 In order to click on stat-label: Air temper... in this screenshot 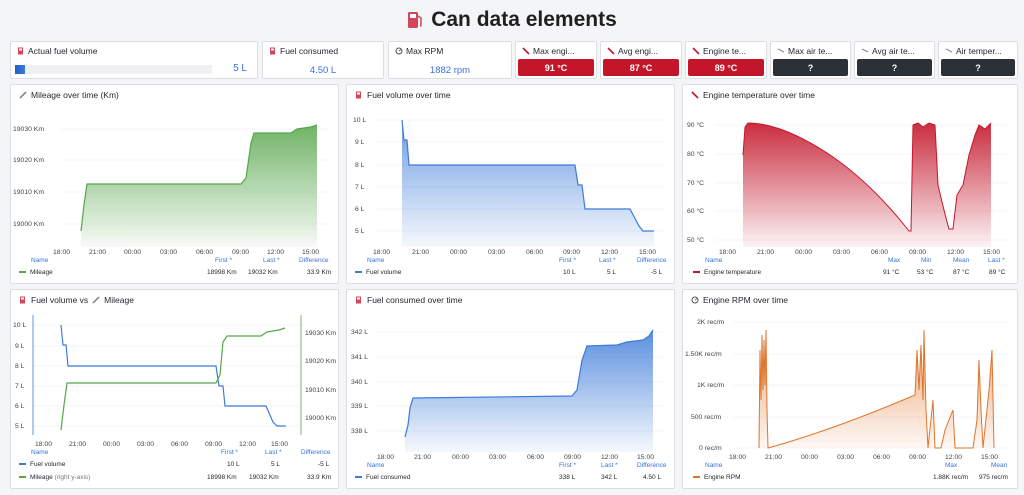, I will do `click(979, 51)`.